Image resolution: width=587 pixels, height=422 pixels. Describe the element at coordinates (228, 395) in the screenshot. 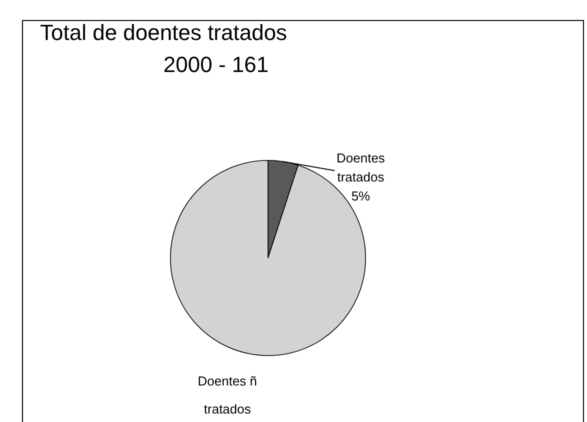

I see `slice-label: Doentes ñ tratados` at that location.